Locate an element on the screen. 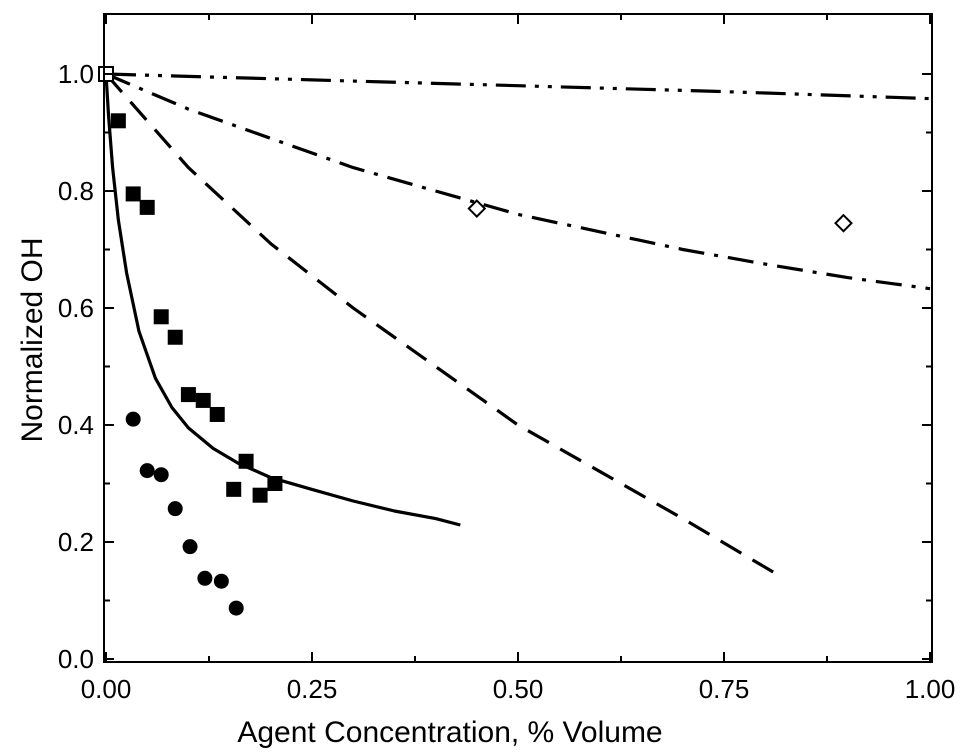 The width and height of the screenshot is (963, 752). x-tick-label: 1.00 is located at coordinates (930, 689).